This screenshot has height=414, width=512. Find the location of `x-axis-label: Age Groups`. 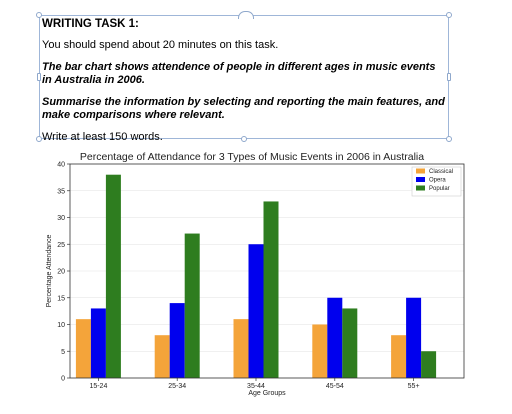

x-axis-label: Age Groups is located at coordinates (267, 393).